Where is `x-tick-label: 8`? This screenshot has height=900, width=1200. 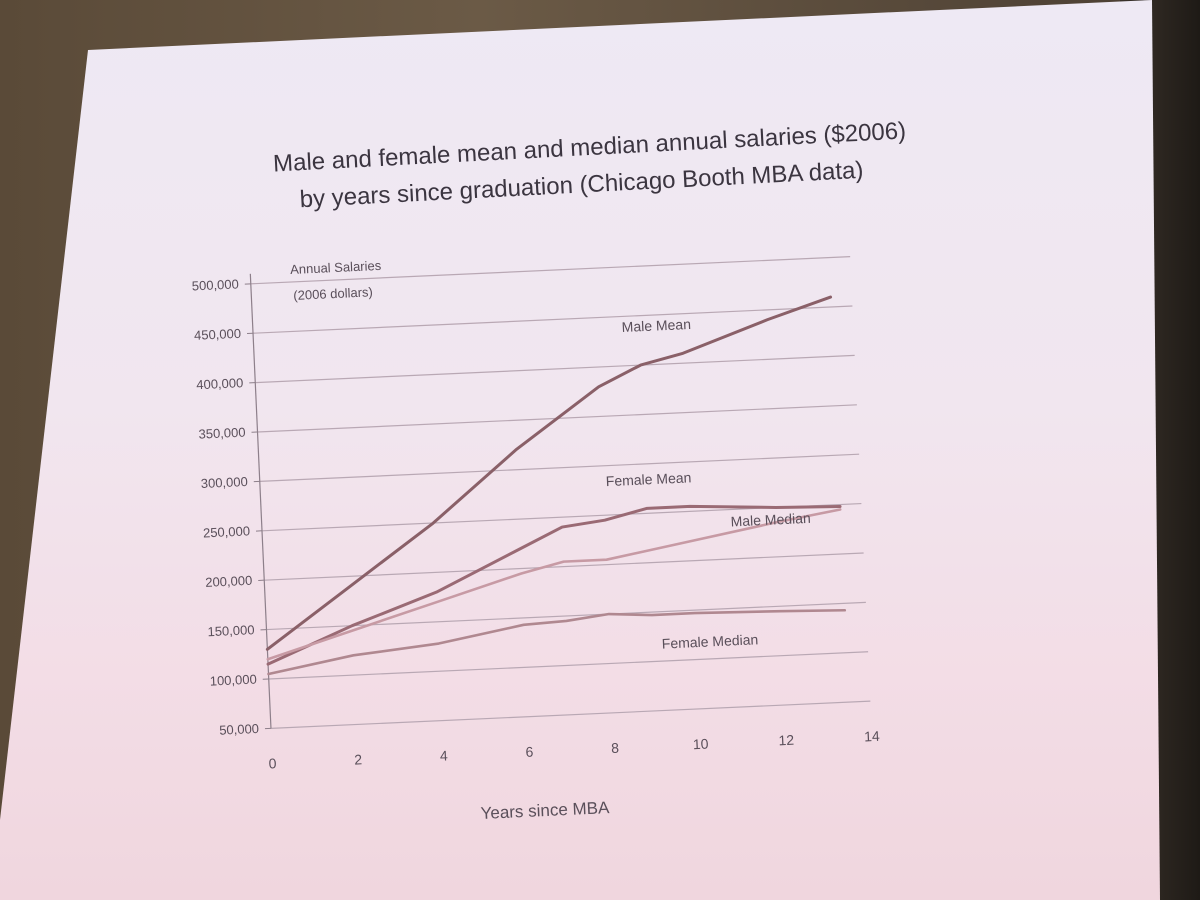
x-tick-label: 8 is located at coordinates (615, 748).